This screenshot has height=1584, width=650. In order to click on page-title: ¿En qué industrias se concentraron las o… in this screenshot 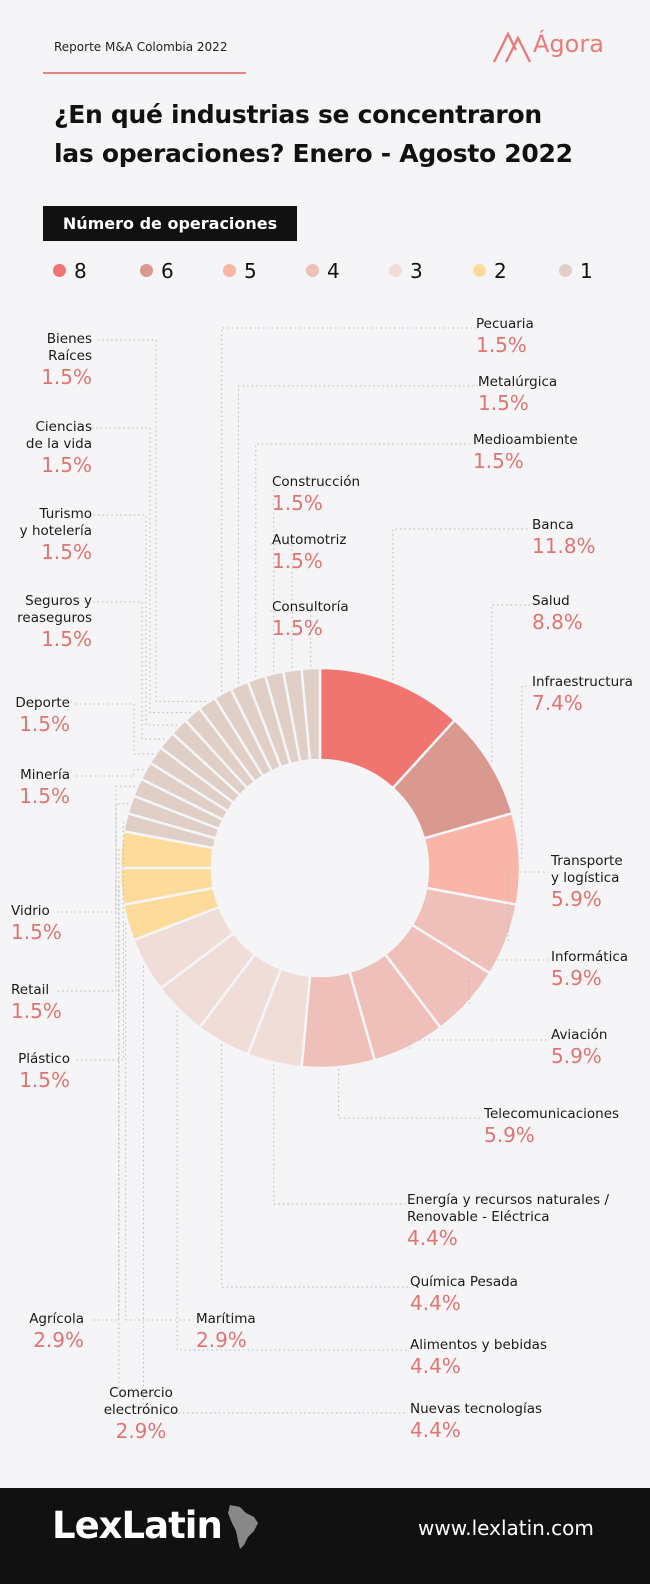, I will do `click(313, 134)`.